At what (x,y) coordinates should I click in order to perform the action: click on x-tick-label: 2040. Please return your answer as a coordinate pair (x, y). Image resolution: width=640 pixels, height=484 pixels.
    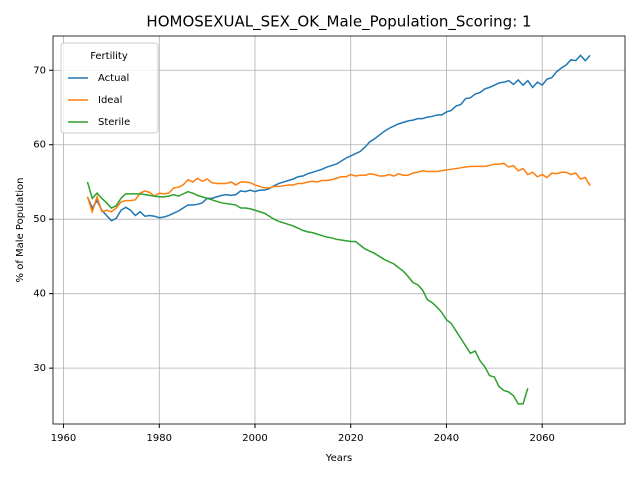
    Looking at the image, I should click on (446, 438).